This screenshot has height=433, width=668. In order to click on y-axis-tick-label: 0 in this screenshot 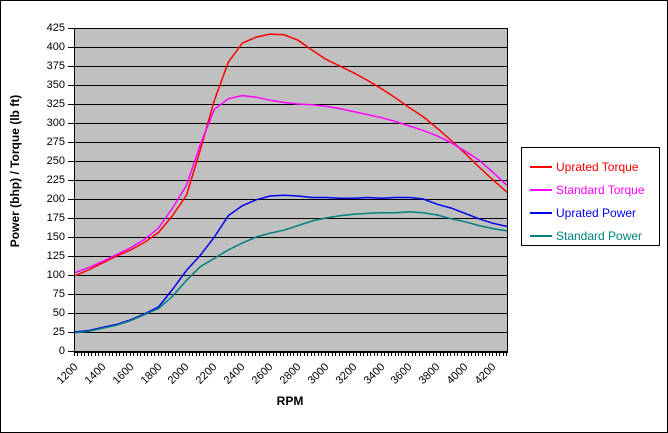, I will do `click(61, 351)`.